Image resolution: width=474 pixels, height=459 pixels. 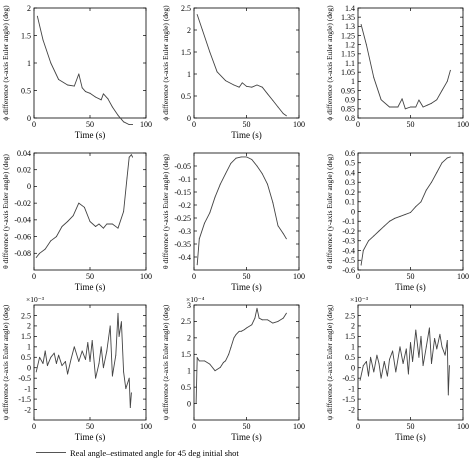 I want to click on y-tick-label: -0.6, so click(x=348, y=270).